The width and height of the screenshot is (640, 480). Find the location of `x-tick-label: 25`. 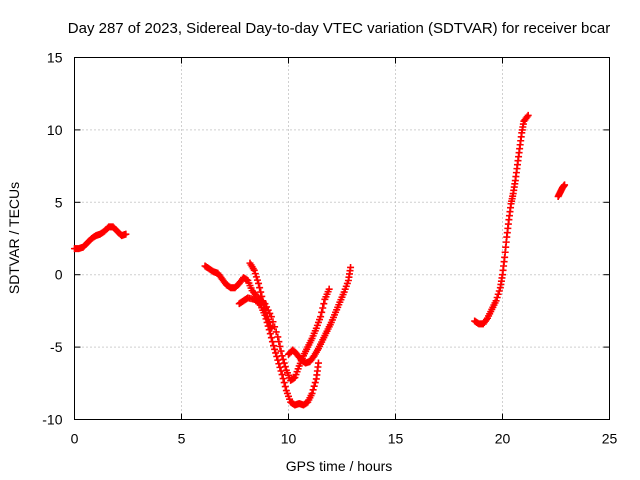

x-tick-label: 25 is located at coordinates (610, 439).